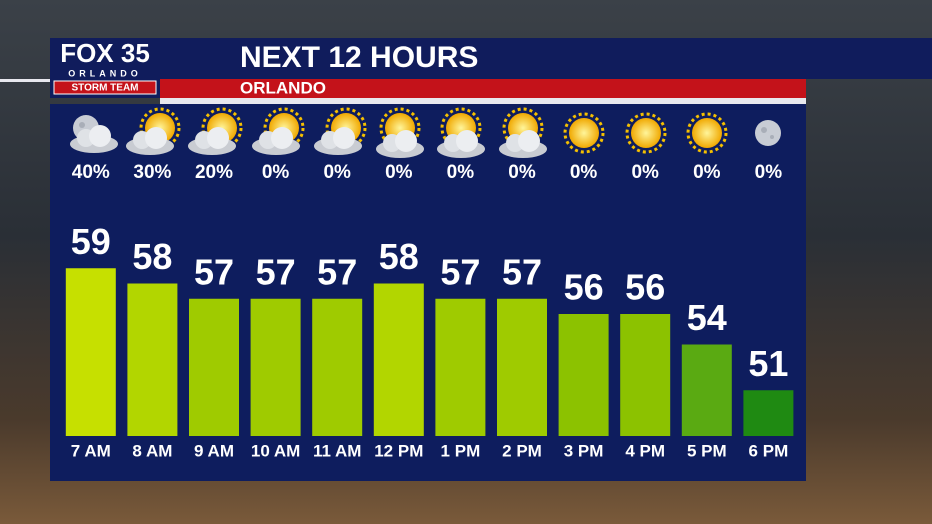  I want to click on value-label: 54, so click(707, 317).